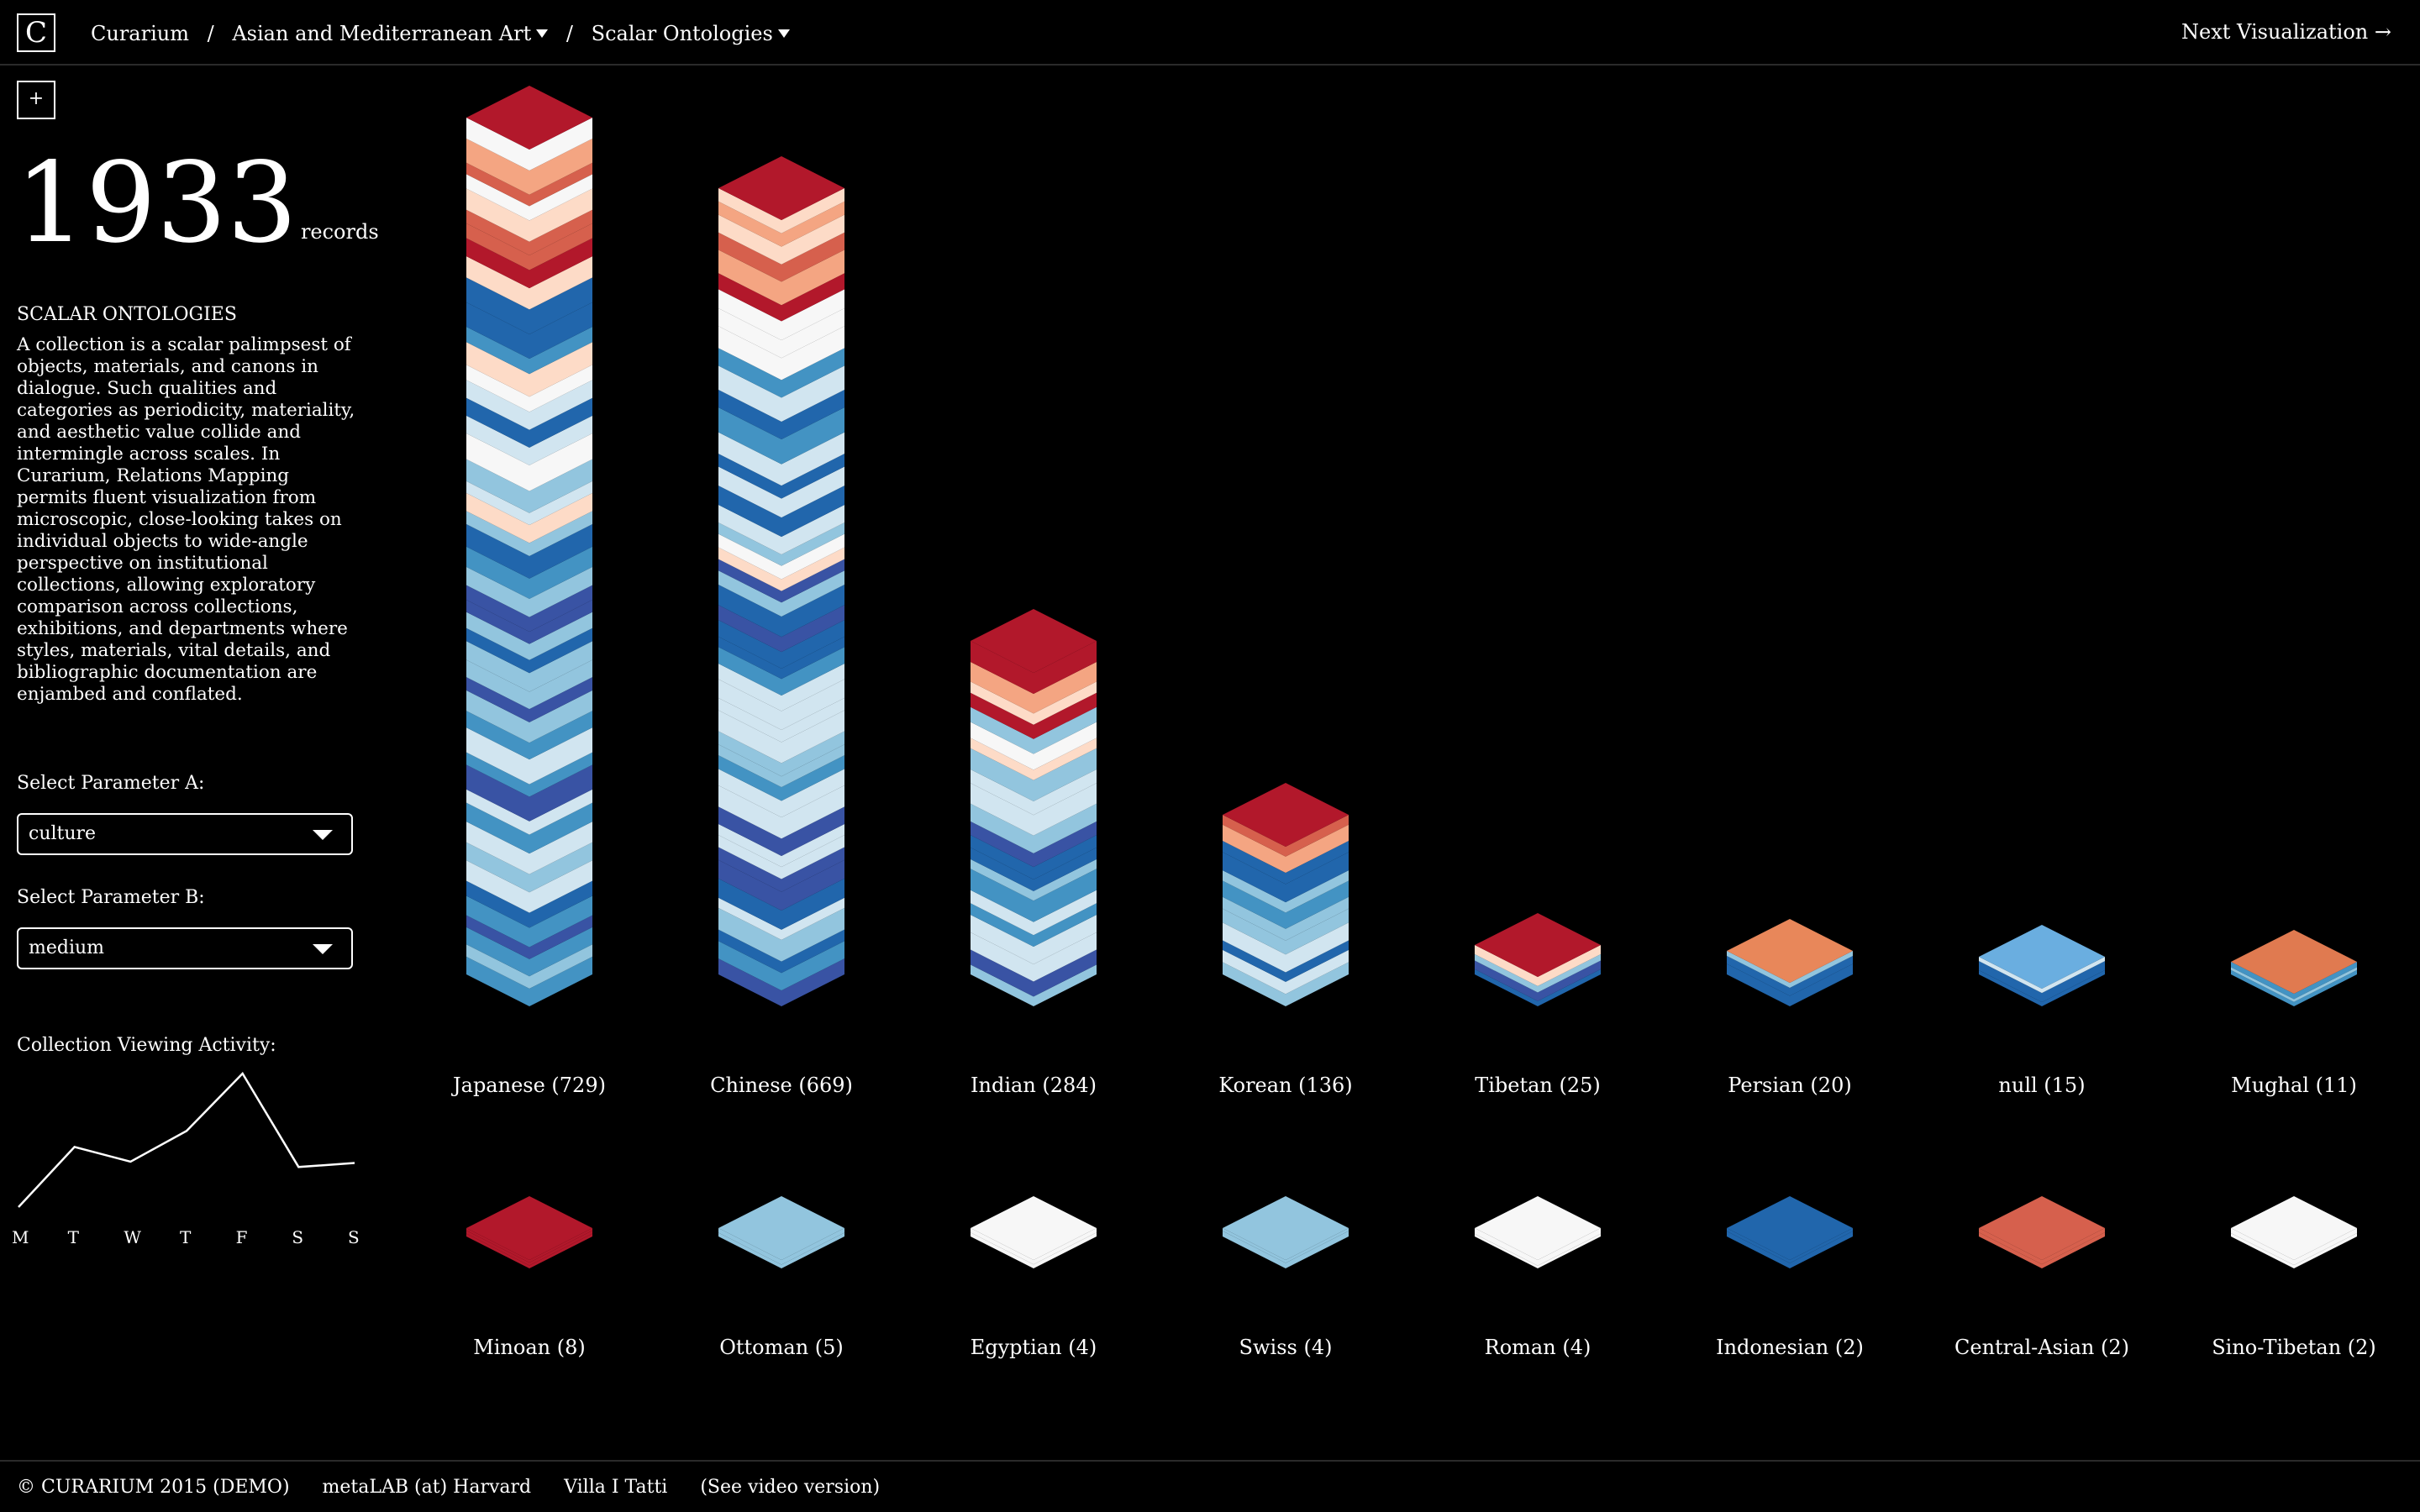 The width and height of the screenshot is (2420, 1512). I want to click on column-japanese, so click(529, 546).